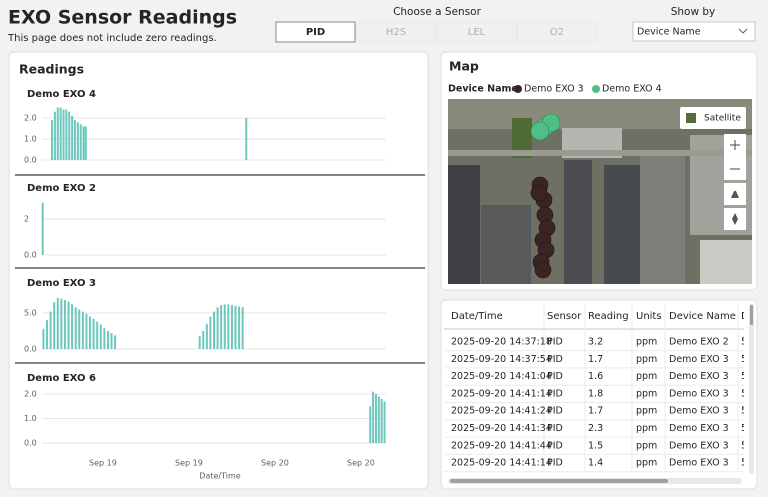  What do you see at coordinates (219, 476) in the screenshot?
I see `x-axis-title: Date/Time` at bounding box center [219, 476].